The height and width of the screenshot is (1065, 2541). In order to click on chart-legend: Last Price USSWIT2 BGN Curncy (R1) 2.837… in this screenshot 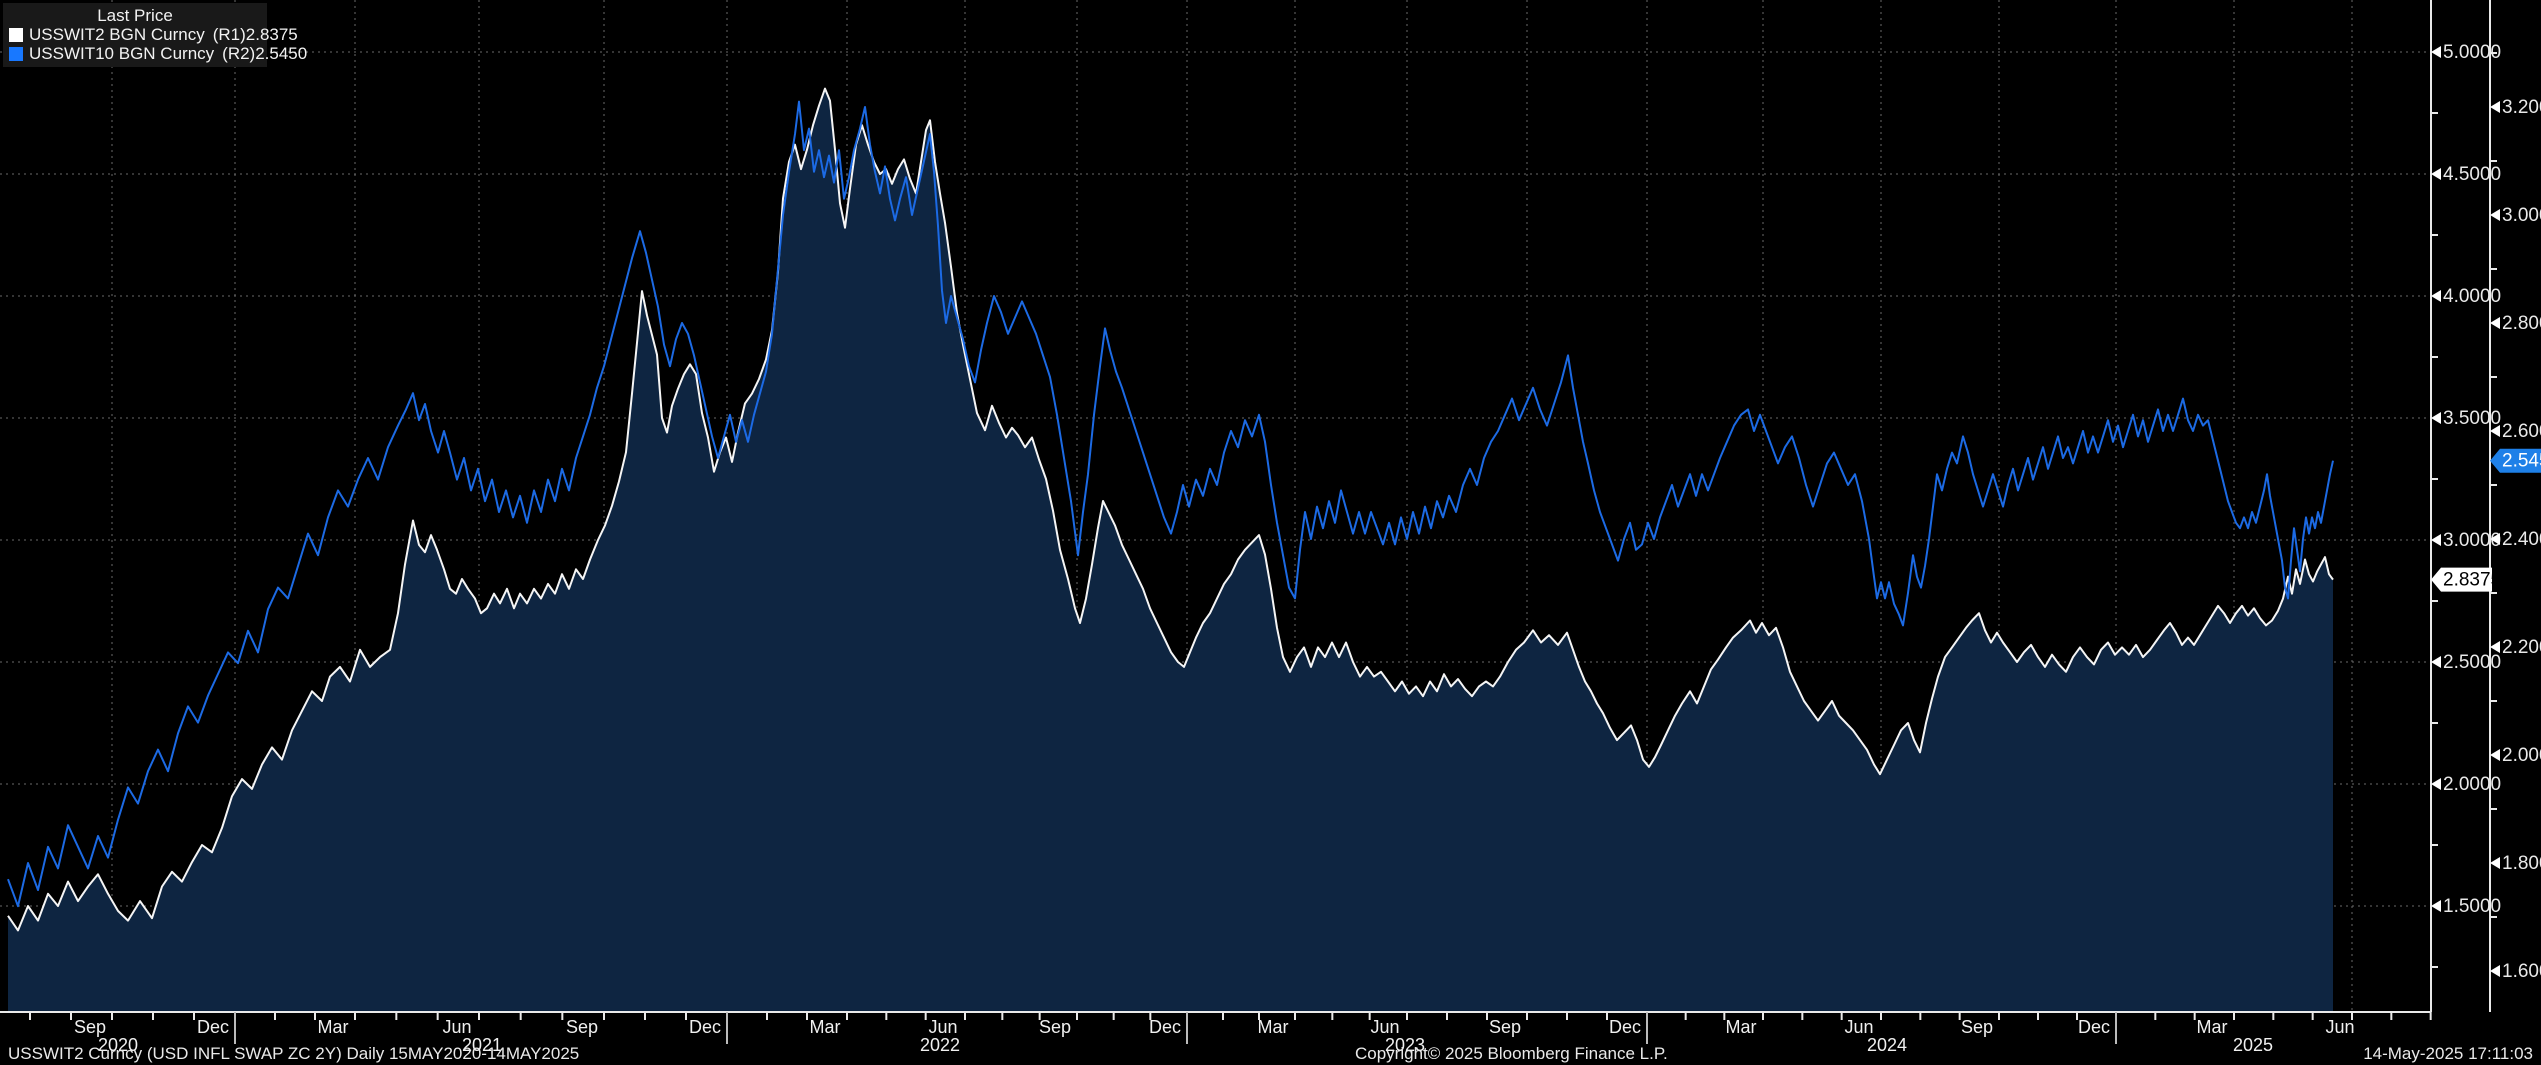, I will do `click(155, 35)`.